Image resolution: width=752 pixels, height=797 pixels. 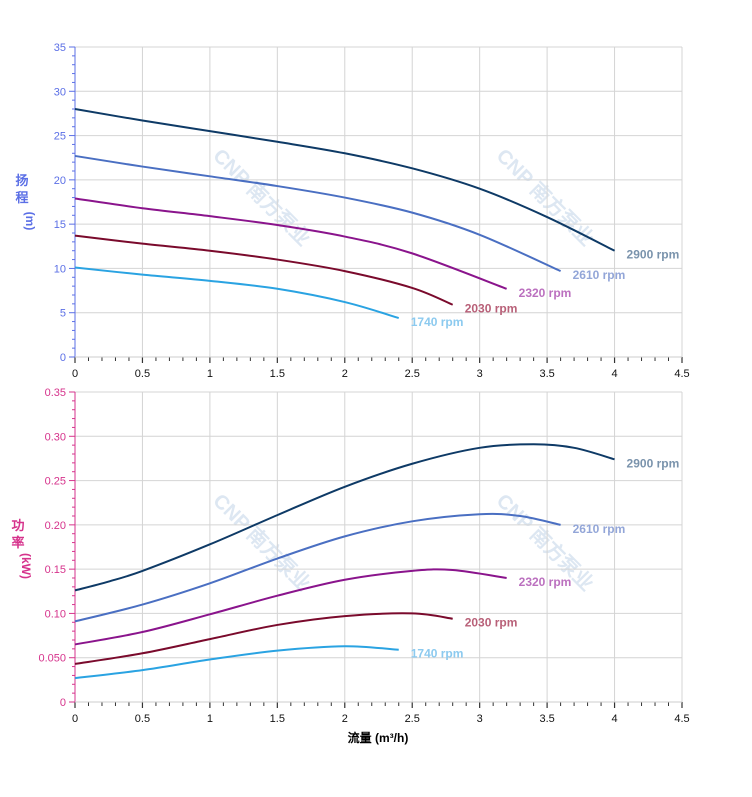 What do you see at coordinates (21, 197) in the screenshot?
I see `y-axis-label: 程` at bounding box center [21, 197].